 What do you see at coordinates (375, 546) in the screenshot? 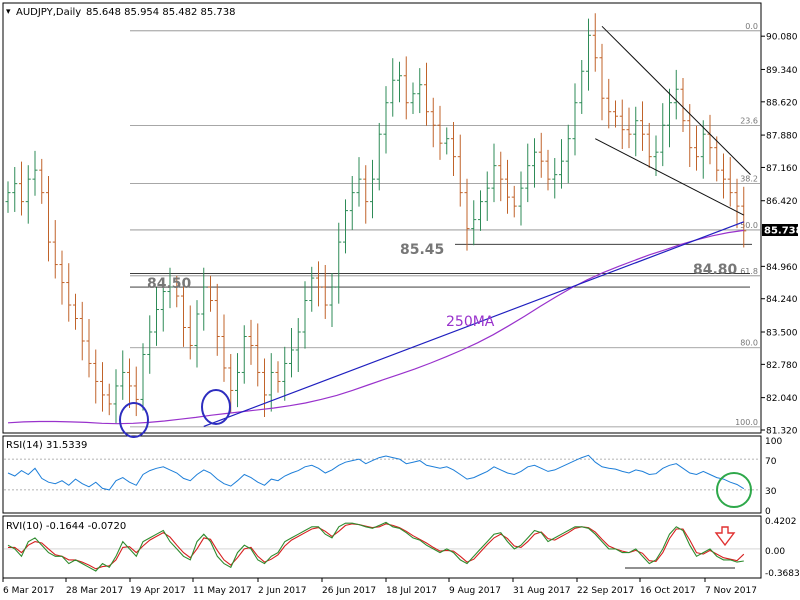
I see `rvi-main-line` at bounding box center [375, 546].